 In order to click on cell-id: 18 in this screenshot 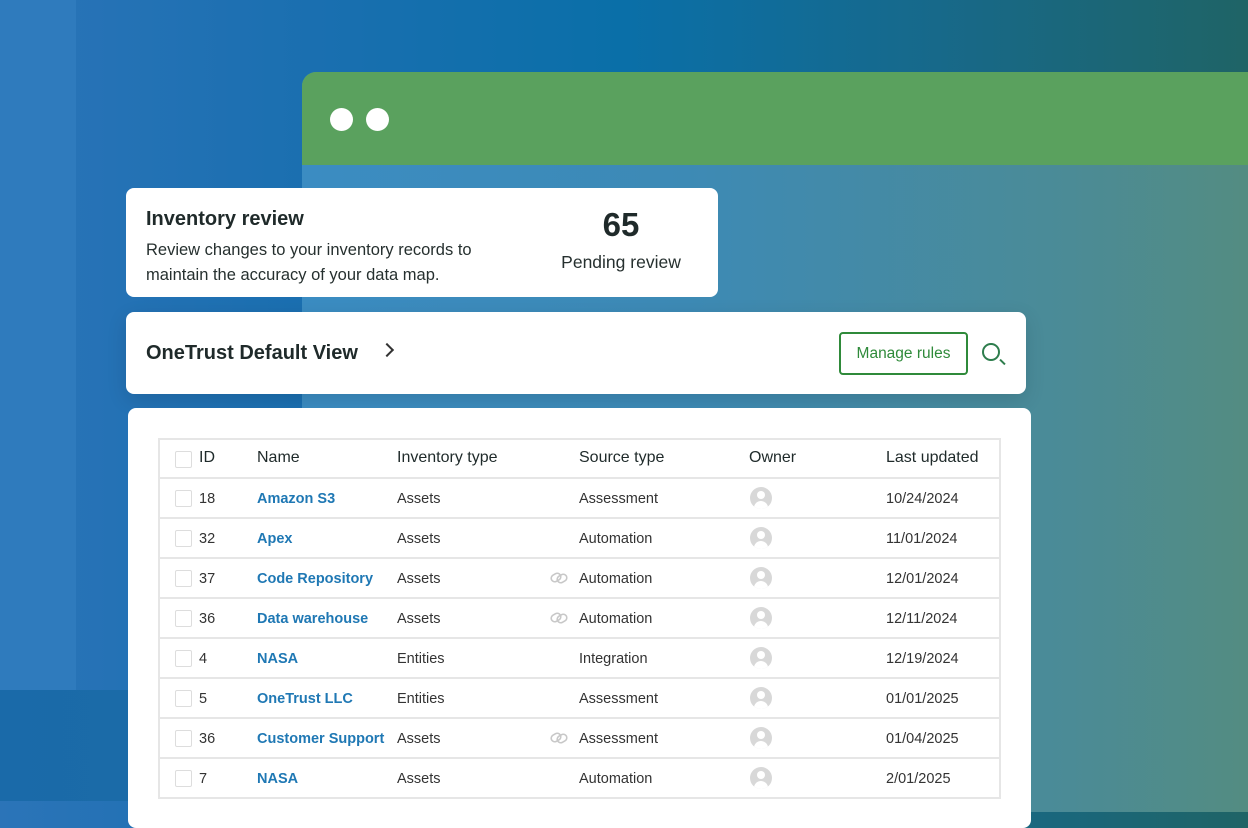, I will do `click(207, 499)`.